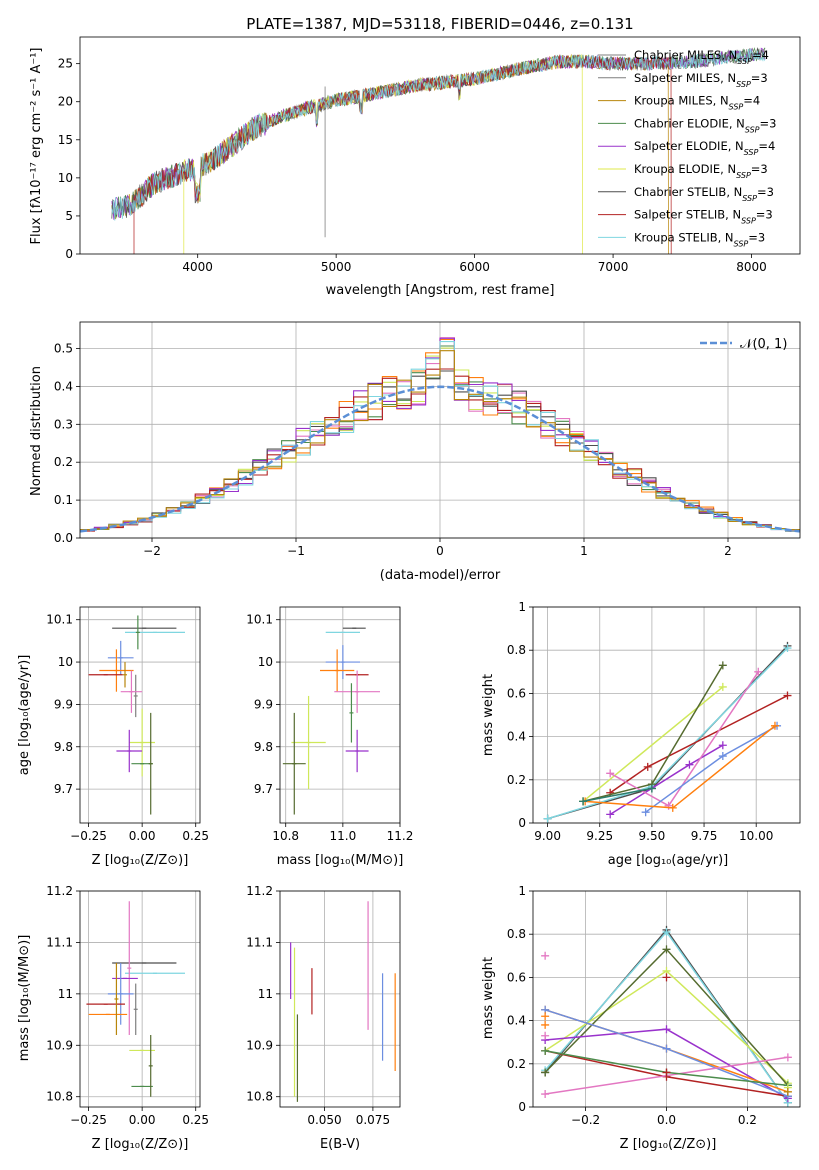 This screenshot has width=819, height=1170. I want to click on spectrum-legend-label: Kroupa ELODIE, NSSP=3, so click(701, 171).